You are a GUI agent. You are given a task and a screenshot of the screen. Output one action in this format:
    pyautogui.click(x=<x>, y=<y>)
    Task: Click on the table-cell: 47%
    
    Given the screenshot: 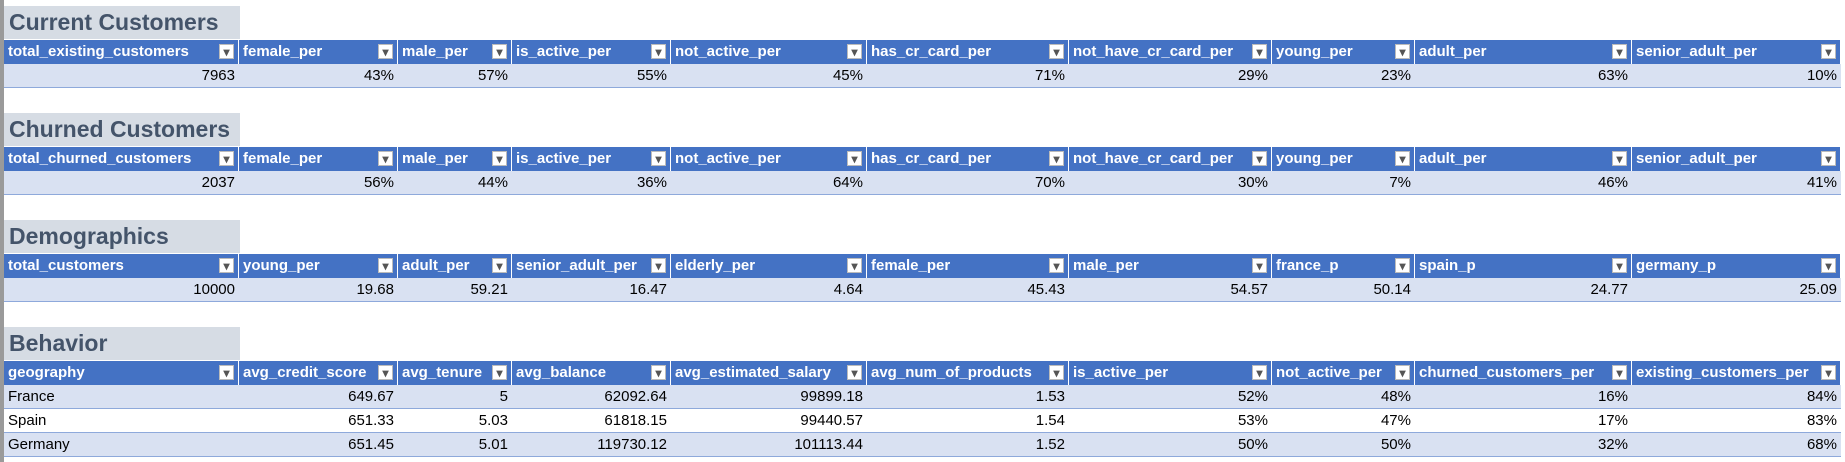 What is the action you would take?
    pyautogui.click(x=1343, y=421)
    